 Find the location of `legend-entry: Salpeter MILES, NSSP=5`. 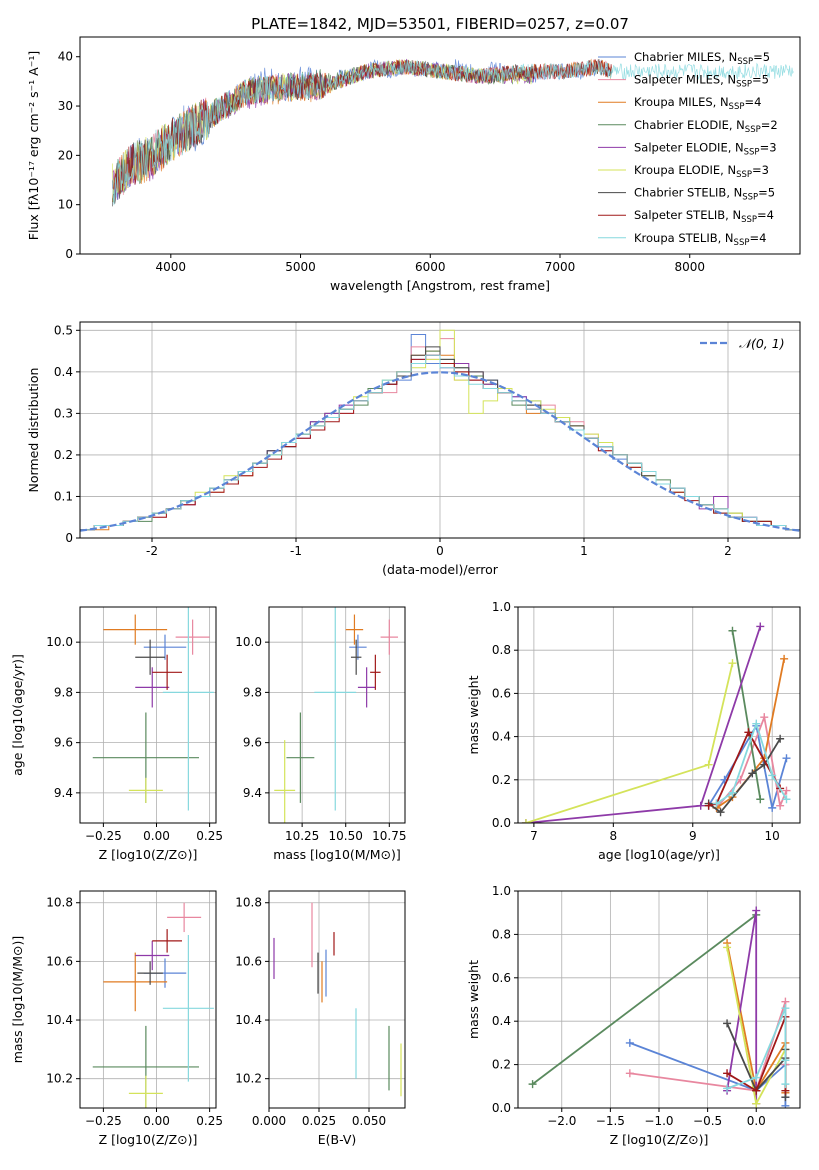

legend-entry: Salpeter MILES, NSSP=5 is located at coordinates (701, 81).